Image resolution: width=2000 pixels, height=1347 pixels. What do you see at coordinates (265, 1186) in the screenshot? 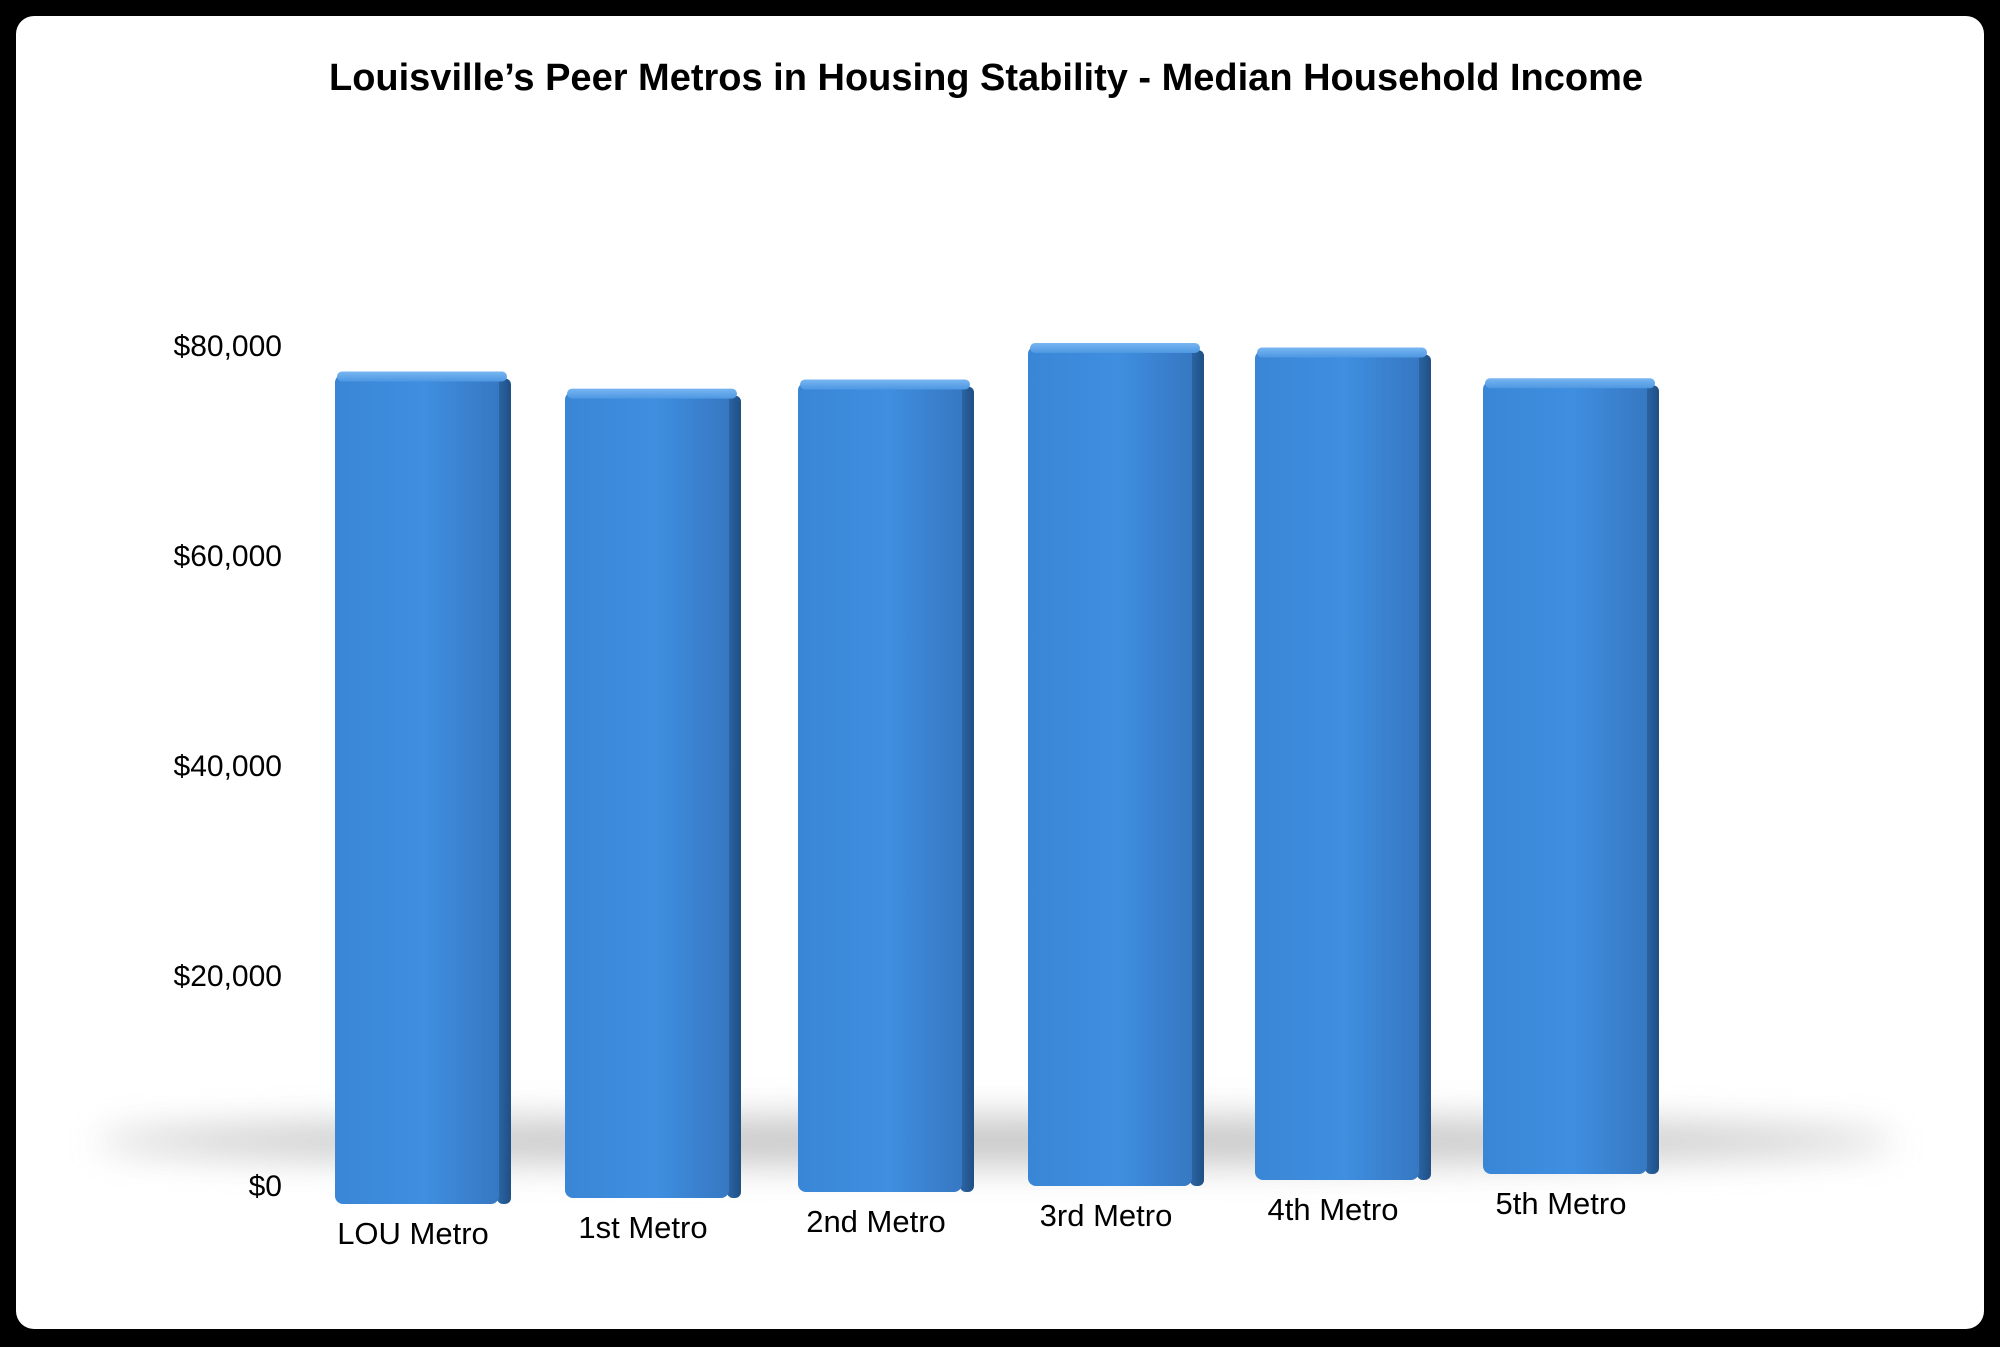
I see `y-tick-label: $0` at bounding box center [265, 1186].